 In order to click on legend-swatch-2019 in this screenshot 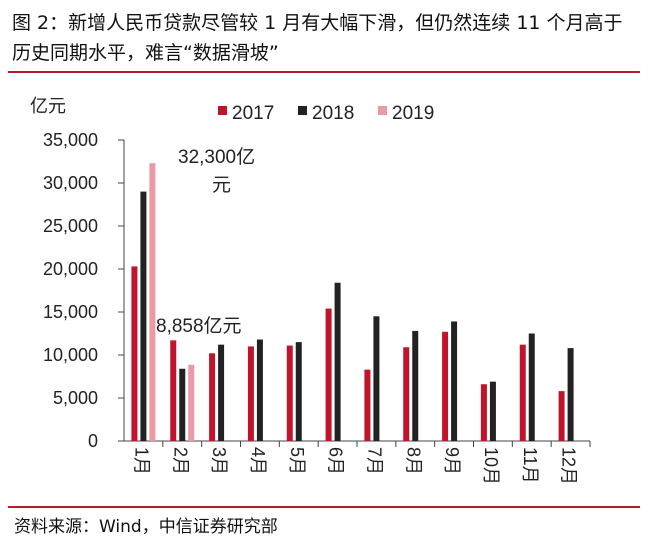, I will do `click(382, 110)`.